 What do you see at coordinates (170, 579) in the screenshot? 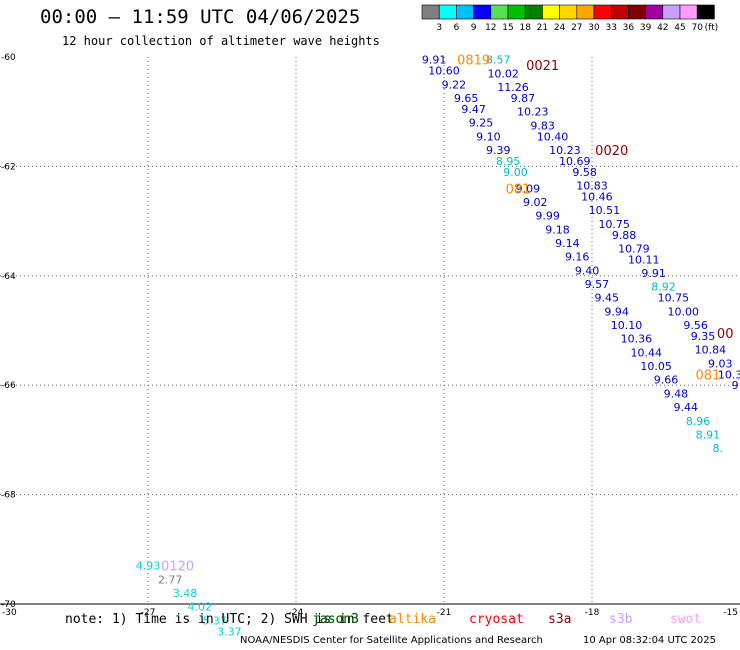
I see `data-point-label: 2.77` at bounding box center [170, 579].